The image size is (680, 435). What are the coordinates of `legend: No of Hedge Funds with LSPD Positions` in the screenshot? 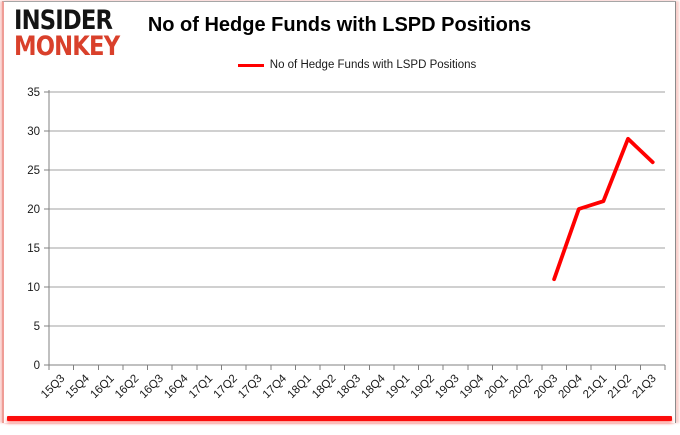 It's located at (357, 65).